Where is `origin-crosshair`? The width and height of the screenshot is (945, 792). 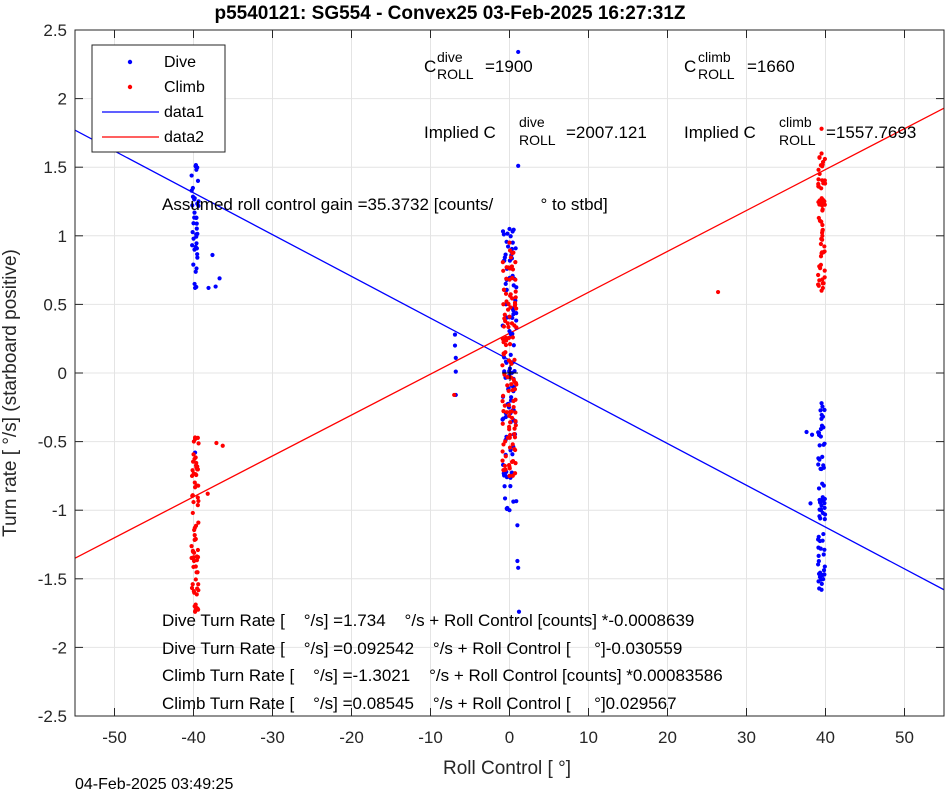 origin-crosshair is located at coordinates (510, 373).